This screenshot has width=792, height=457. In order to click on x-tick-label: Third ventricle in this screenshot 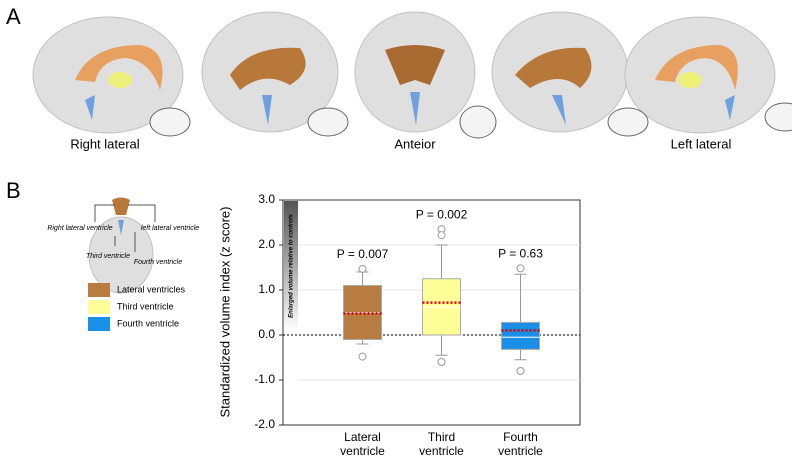, I will do `click(441, 443)`.